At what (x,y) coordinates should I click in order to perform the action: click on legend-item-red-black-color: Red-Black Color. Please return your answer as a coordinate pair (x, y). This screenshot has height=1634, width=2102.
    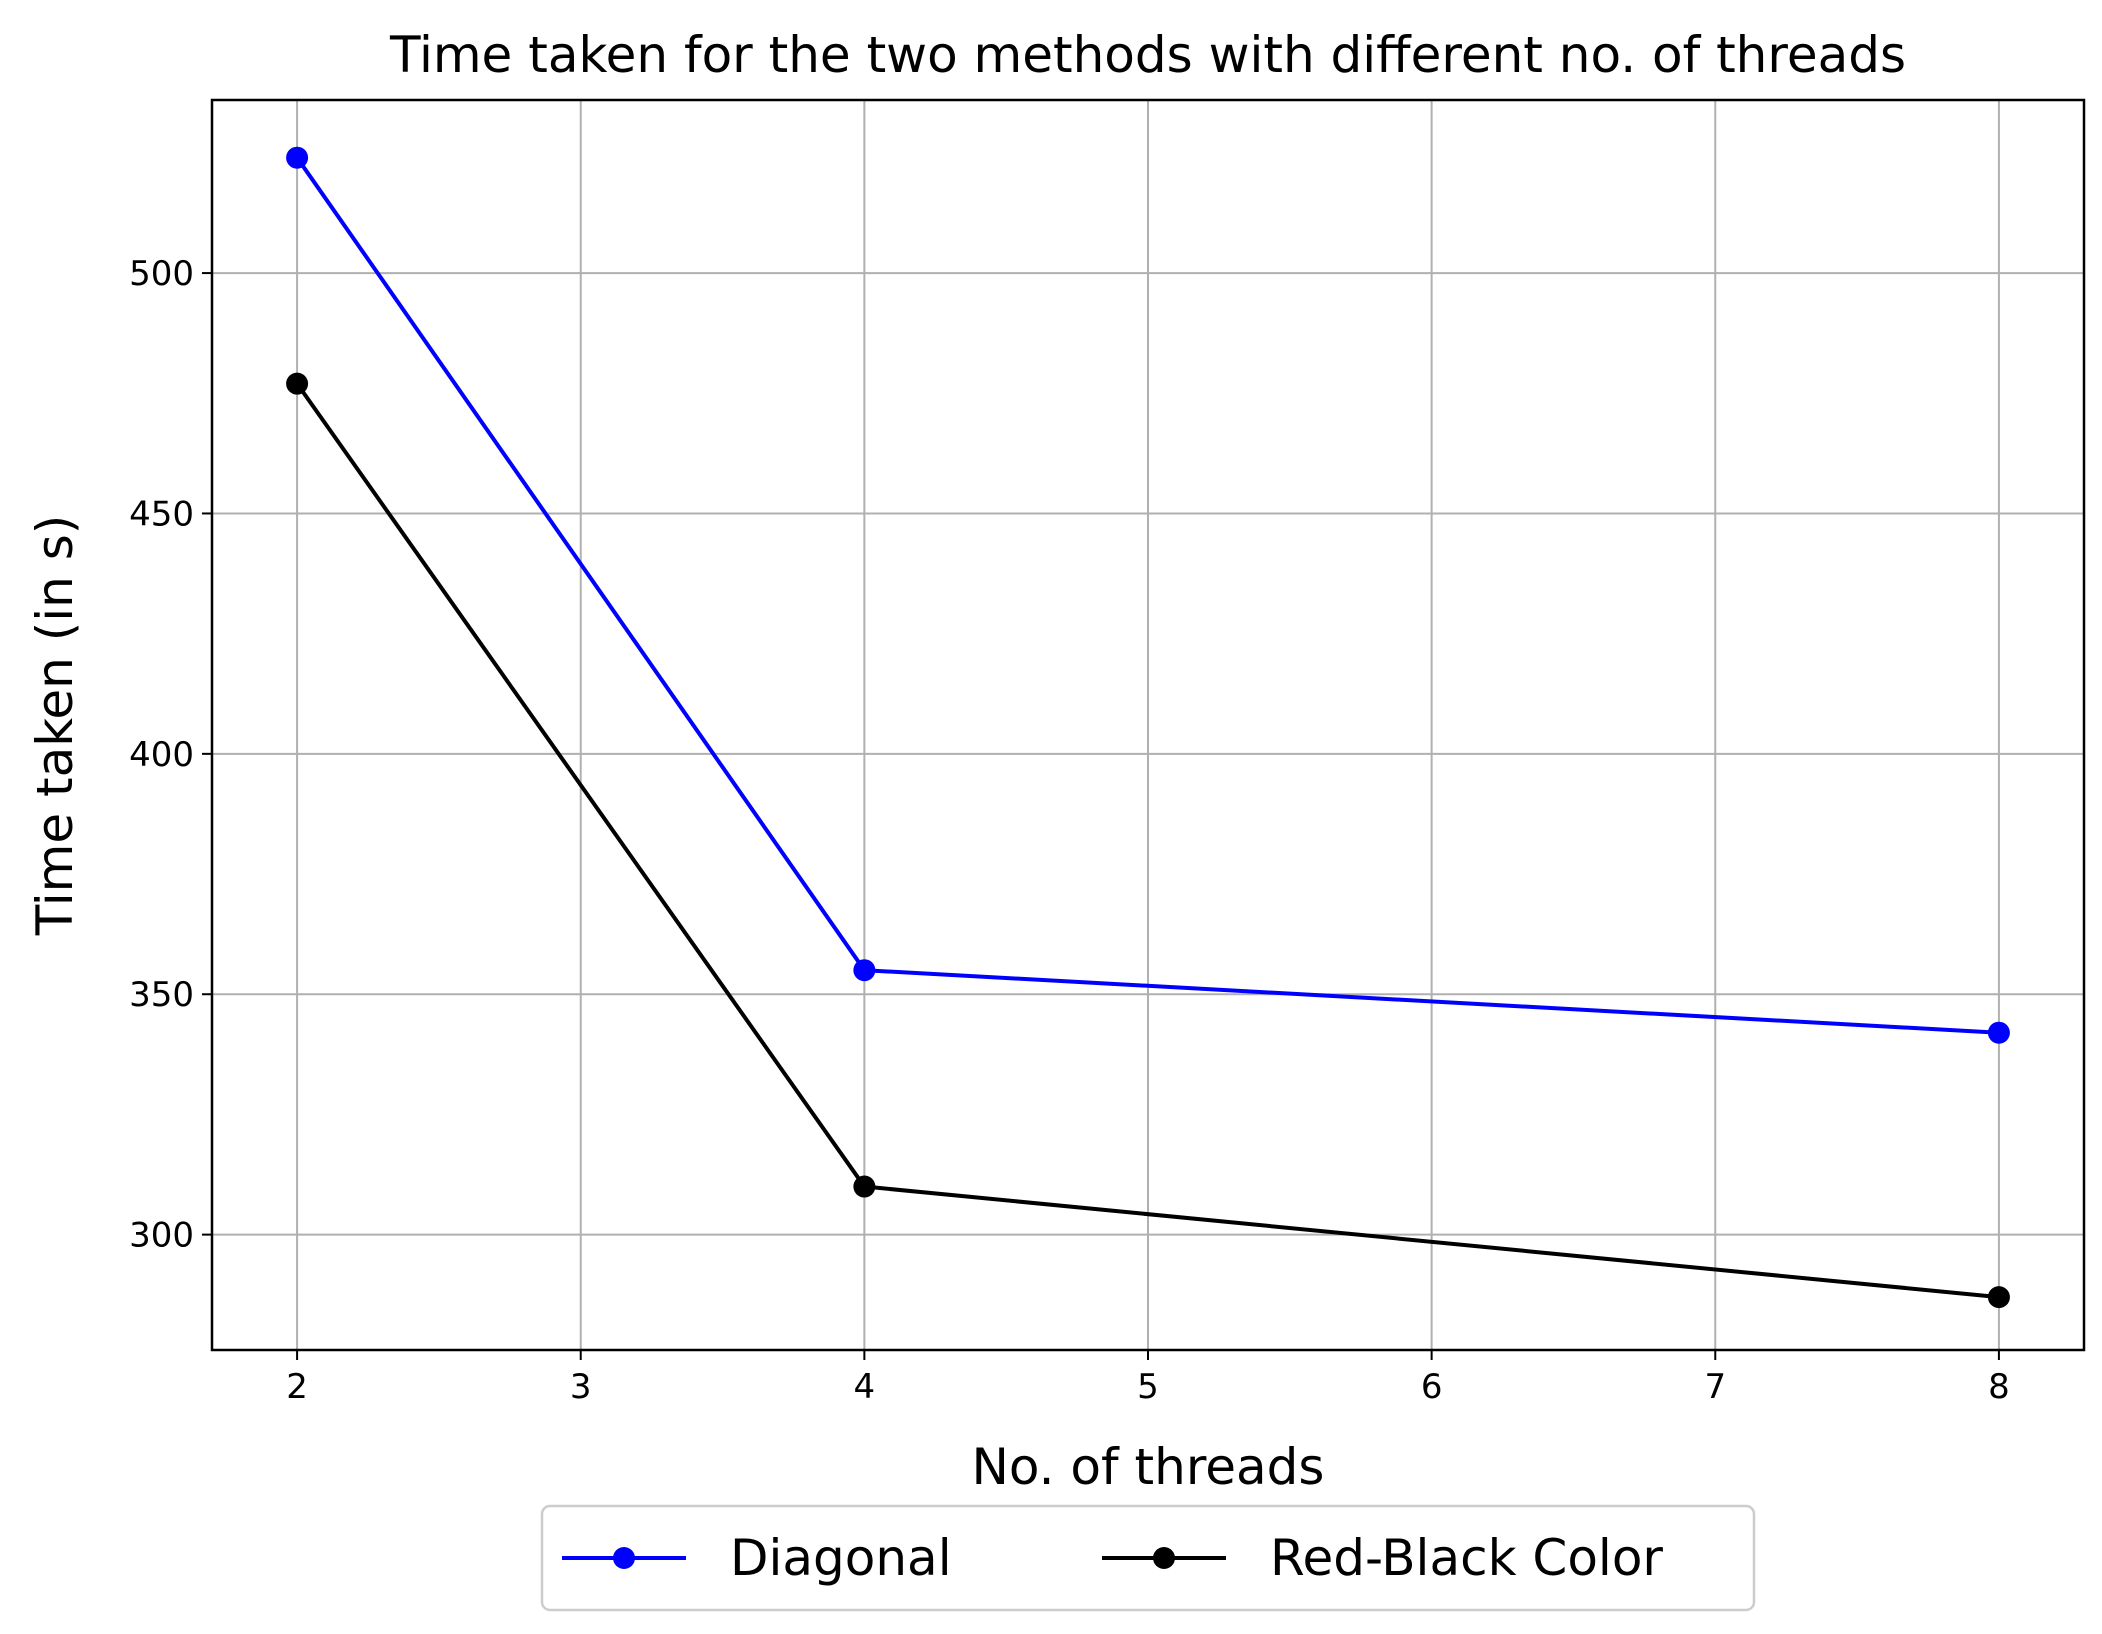
    Looking at the image, I should click on (1382, 1558).